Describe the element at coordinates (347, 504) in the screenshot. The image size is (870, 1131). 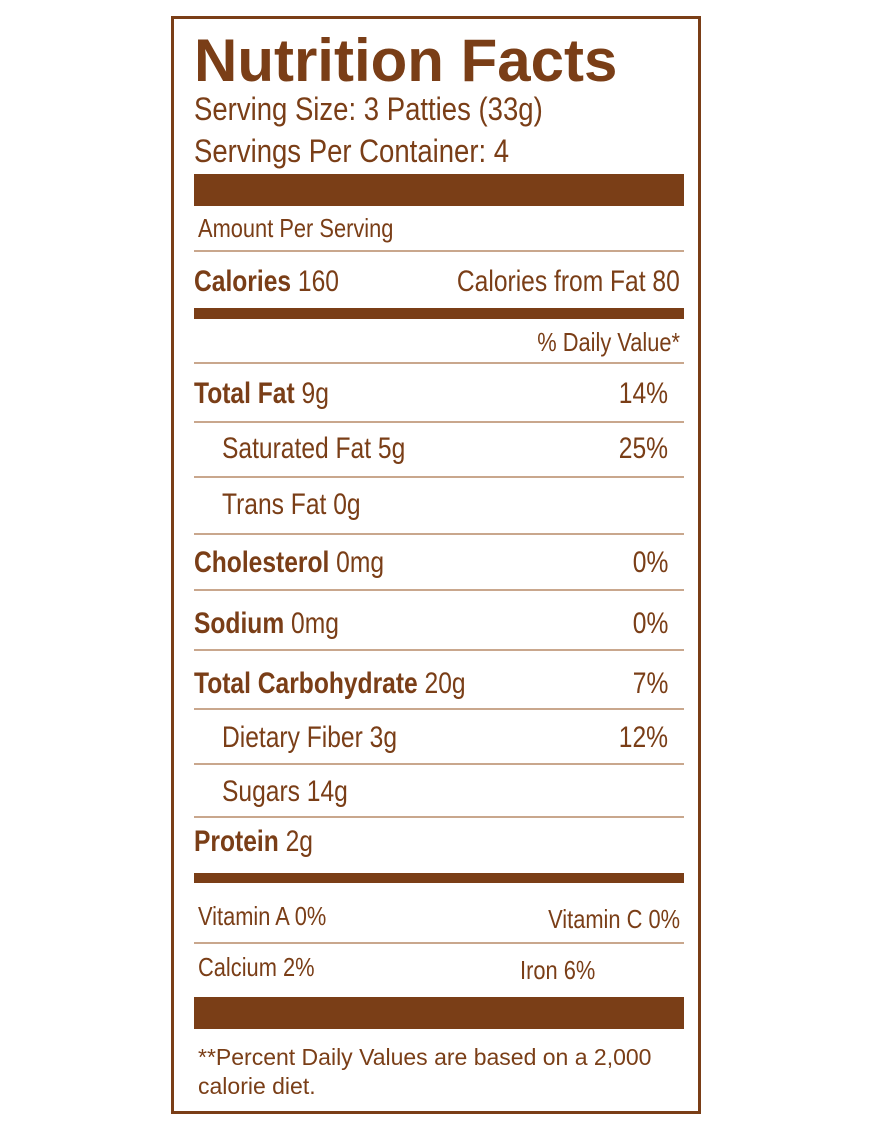
I see `nutrient-amount: 0g` at that location.